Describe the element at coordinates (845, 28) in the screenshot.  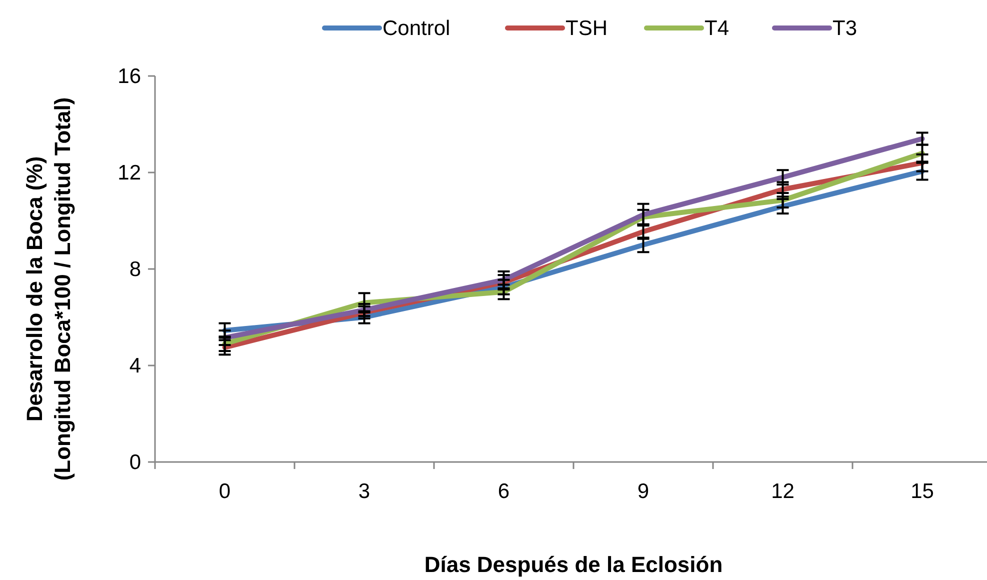
I see `legend-label: T3` at that location.